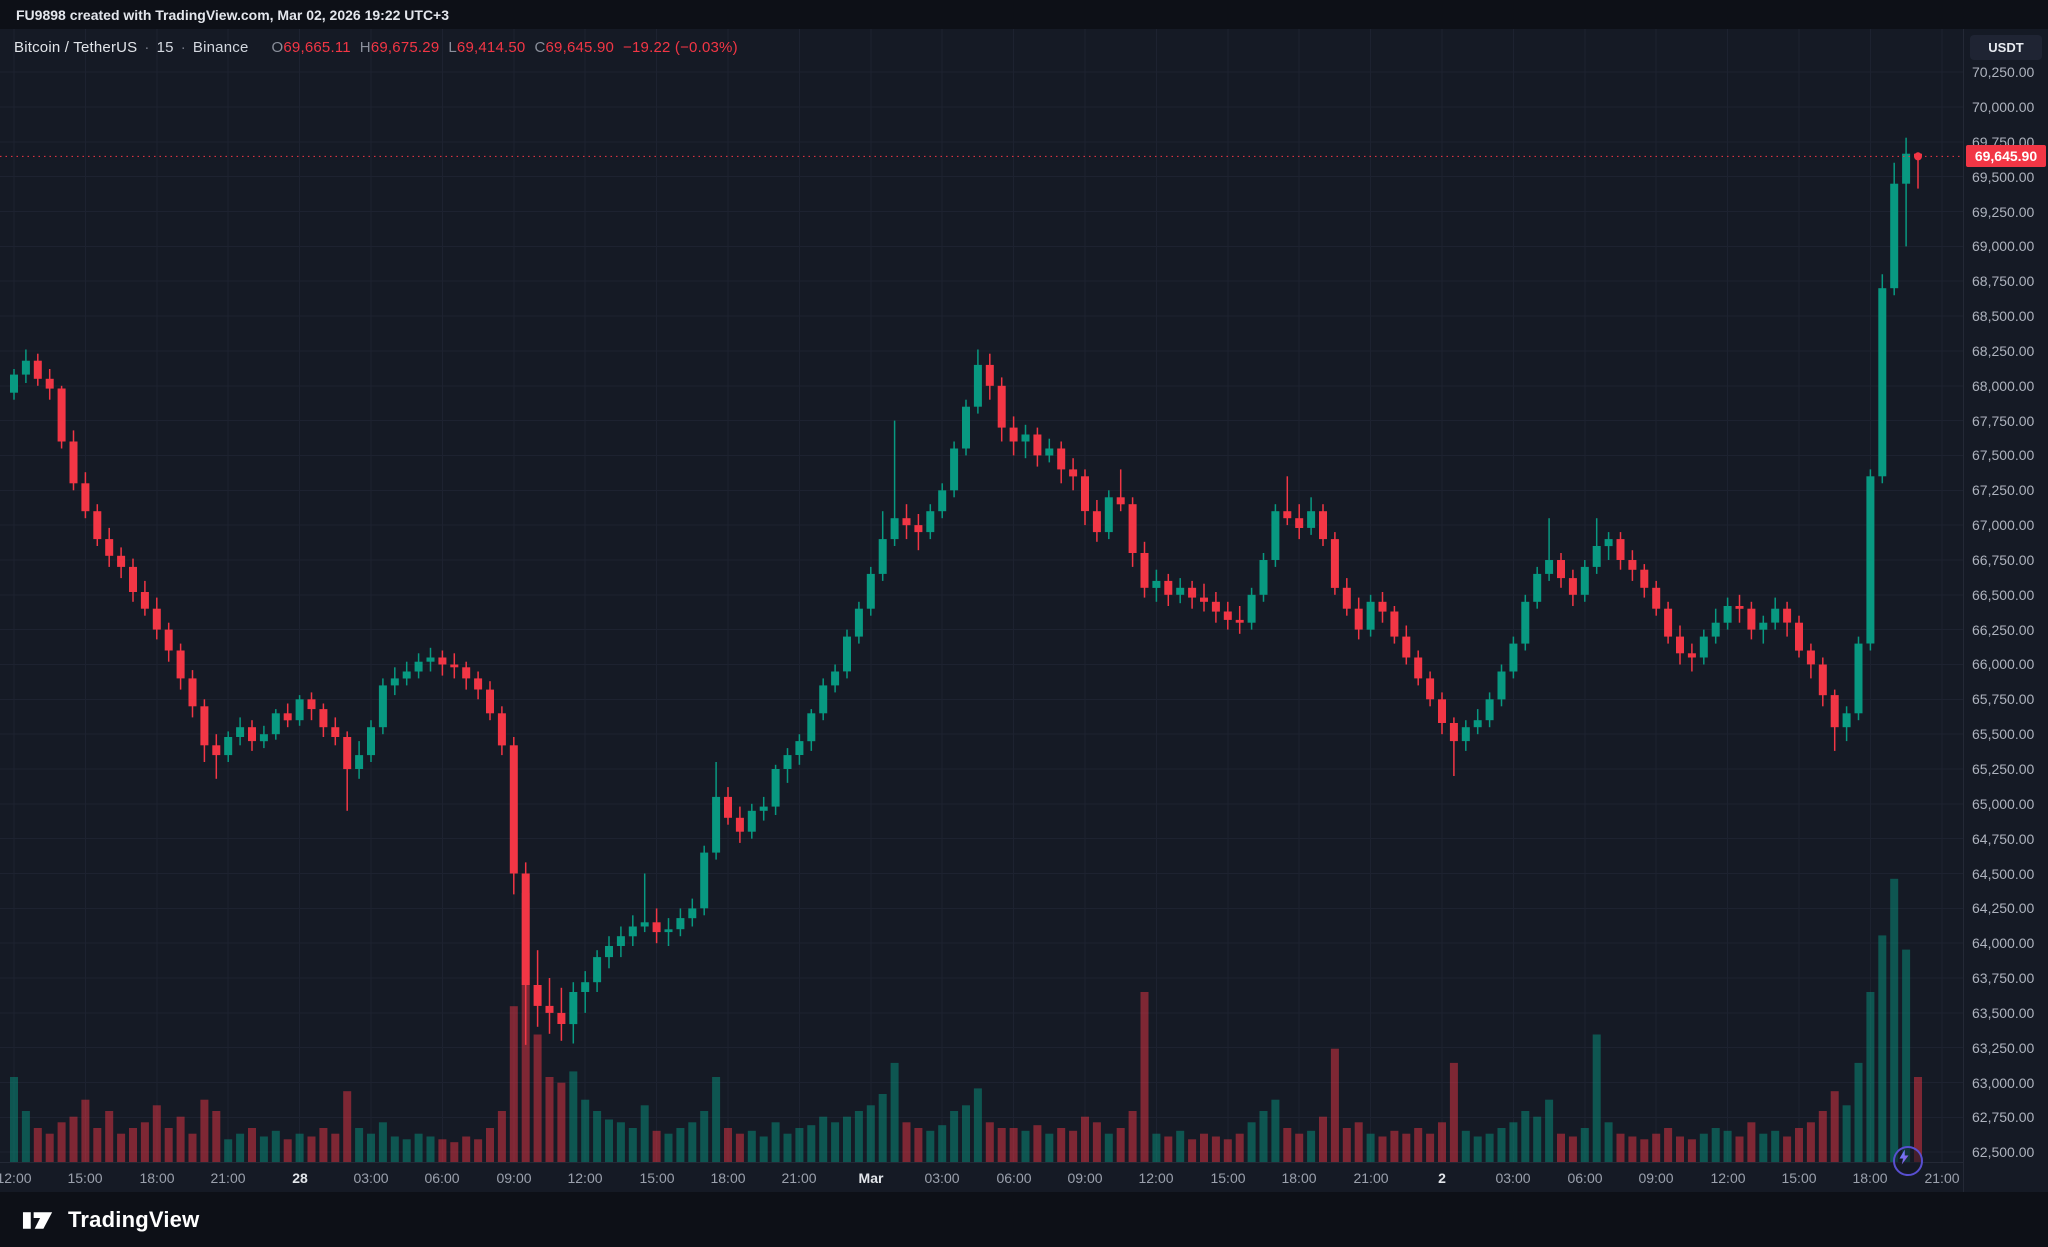 The width and height of the screenshot is (2048, 1247). Describe the element at coordinates (2003, 72) in the screenshot. I see `price-axis-label: 70,250.00` at that location.